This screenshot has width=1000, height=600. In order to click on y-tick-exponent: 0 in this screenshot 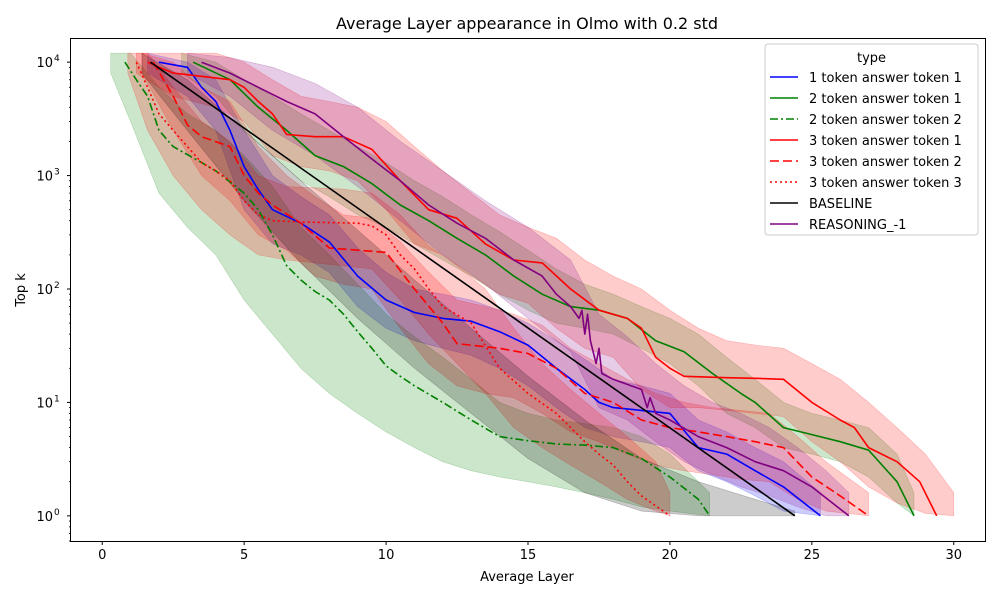, I will do `click(57, 513)`.